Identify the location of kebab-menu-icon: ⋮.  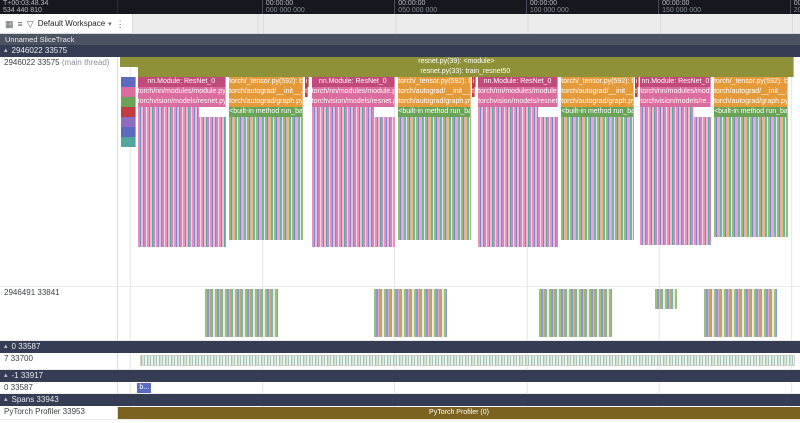
(120, 23).